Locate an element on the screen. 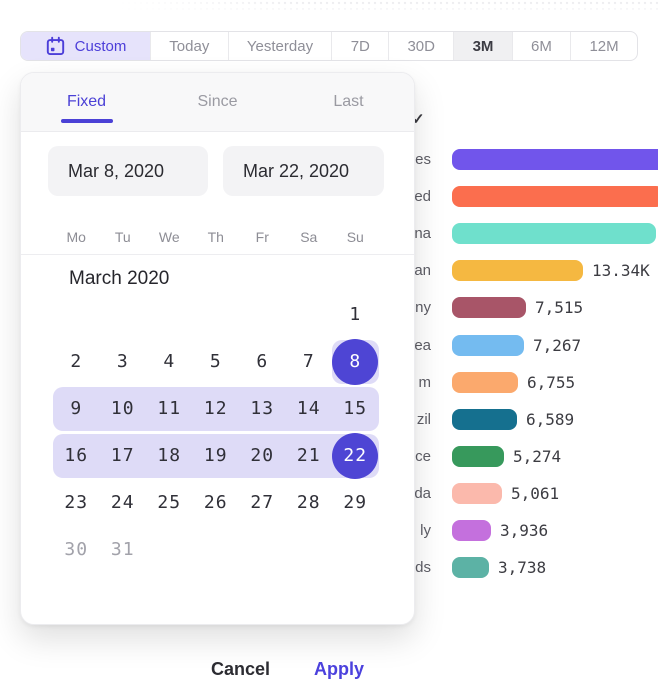 Image resolution: width=658 pixels, height=680 pixels. bar-value: 5,061 is located at coordinates (535, 493).